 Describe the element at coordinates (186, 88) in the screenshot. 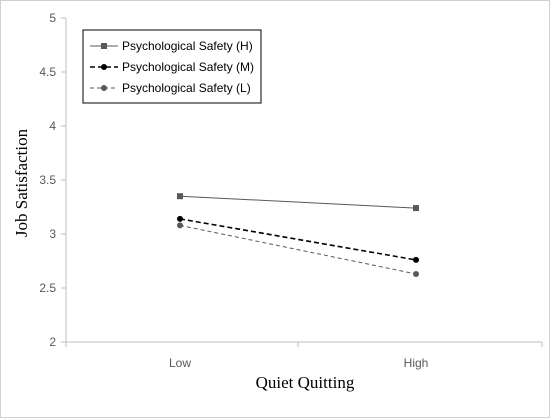

I see `legend-label: Psychological Safety (L)` at that location.